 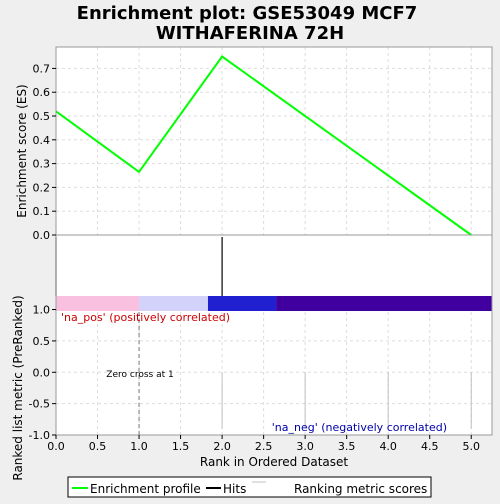 What do you see at coordinates (42, 140) in the screenshot?
I see `es-y-tick-label: 0.4` at bounding box center [42, 140].